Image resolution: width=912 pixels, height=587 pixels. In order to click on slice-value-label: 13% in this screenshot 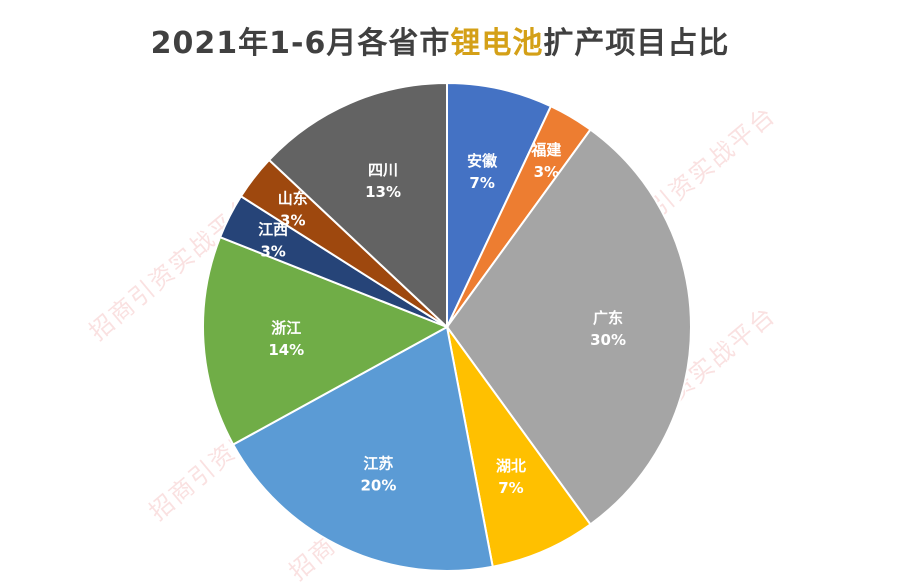, I will do `click(383, 192)`.